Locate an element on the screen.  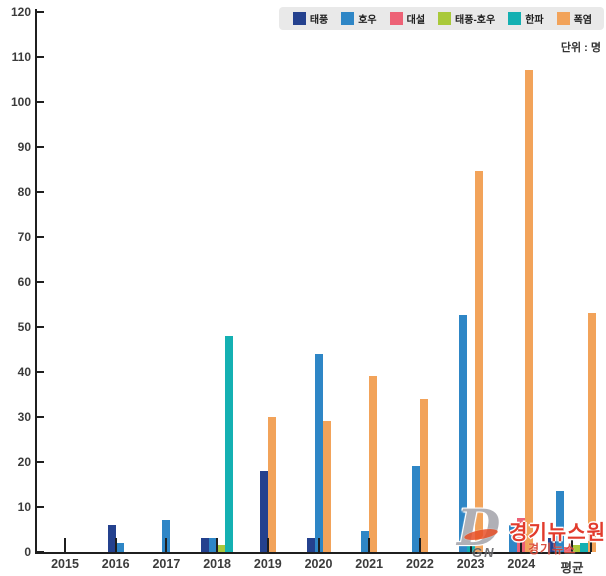
y-tick-label: 10 is located at coordinates (24, 506).